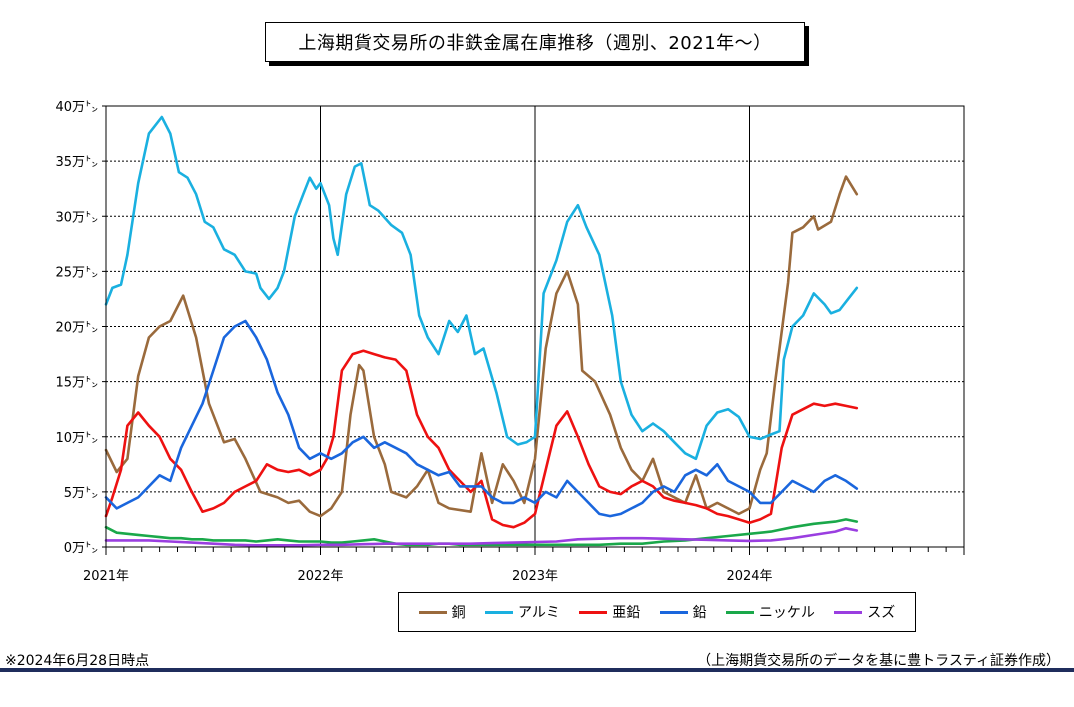 The width and height of the screenshot is (1074, 707). Describe the element at coordinates (657, 612) in the screenshot. I see `legend: 銅 アルミ 亜鉛 鉛 ニッケル スズ` at that location.